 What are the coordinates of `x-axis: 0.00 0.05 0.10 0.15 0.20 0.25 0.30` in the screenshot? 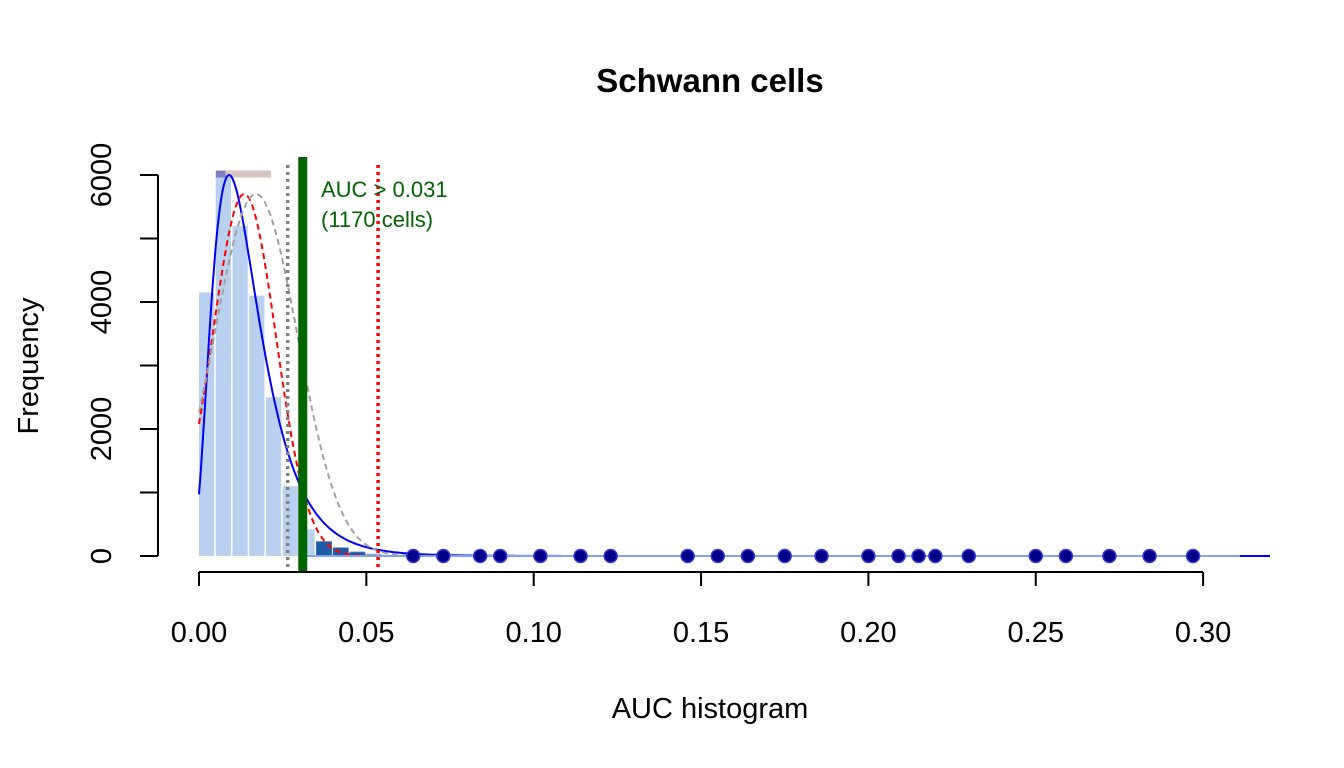 It's located at (701, 610).